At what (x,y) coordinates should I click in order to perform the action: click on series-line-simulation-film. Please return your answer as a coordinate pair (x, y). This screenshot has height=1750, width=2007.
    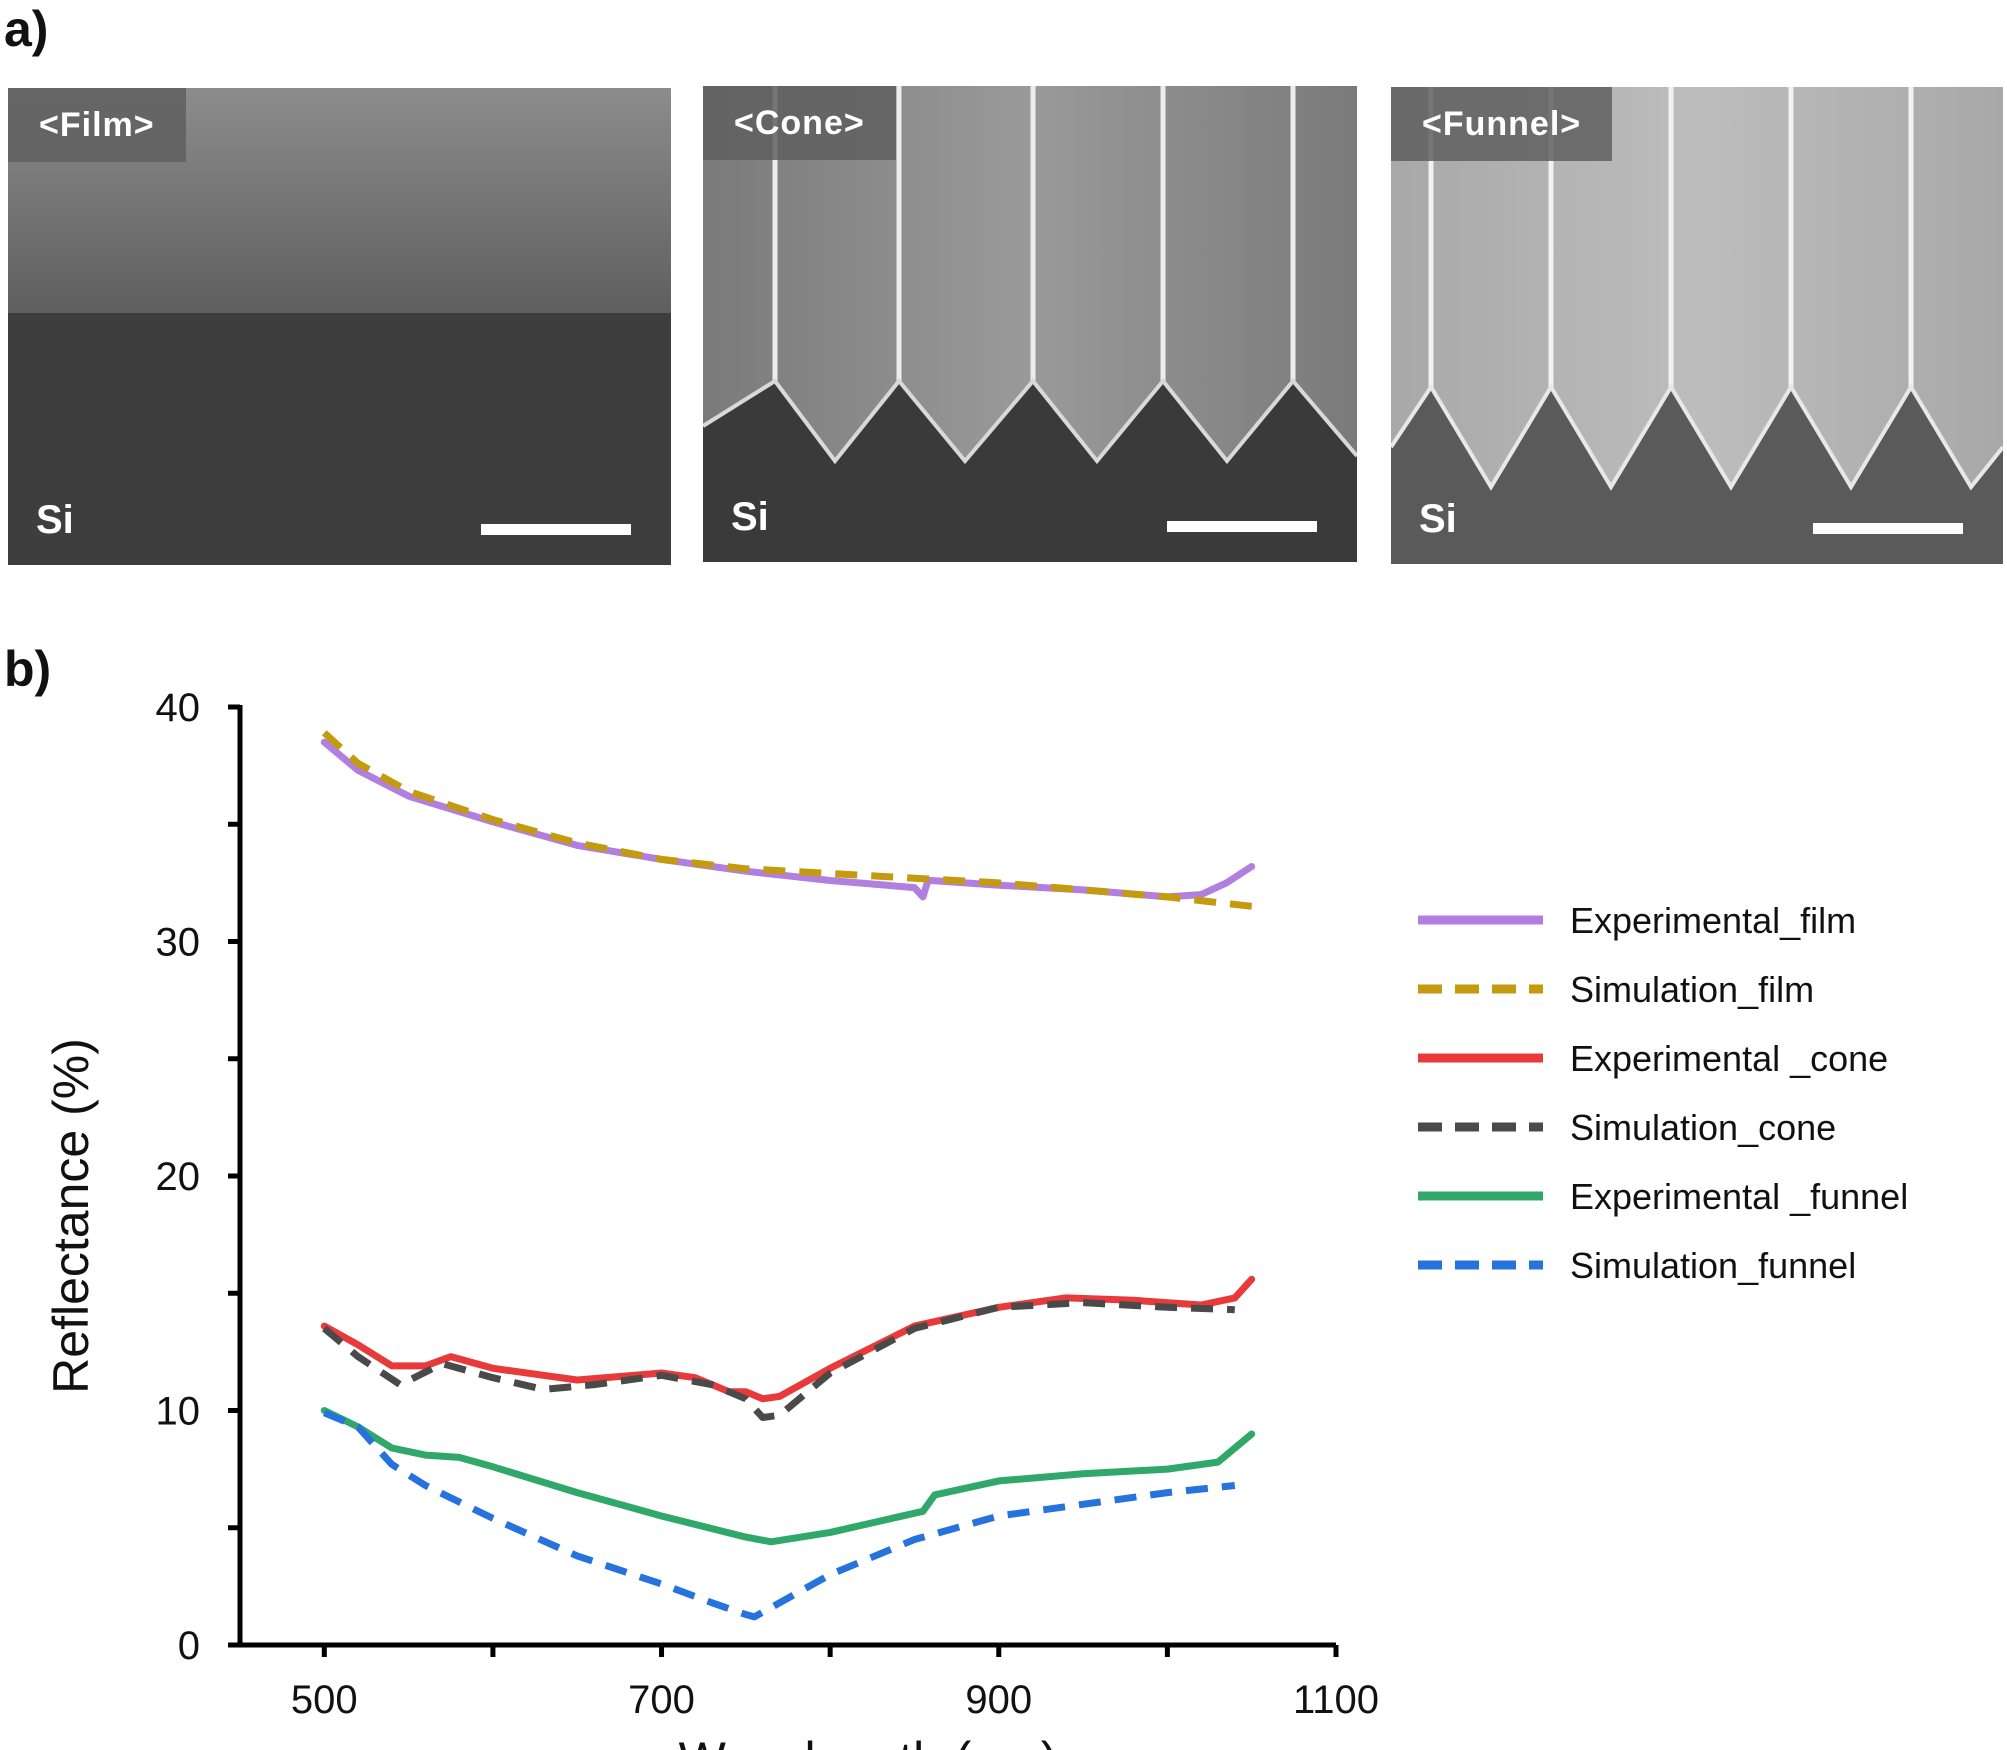
    Looking at the image, I should click on (787, 820).